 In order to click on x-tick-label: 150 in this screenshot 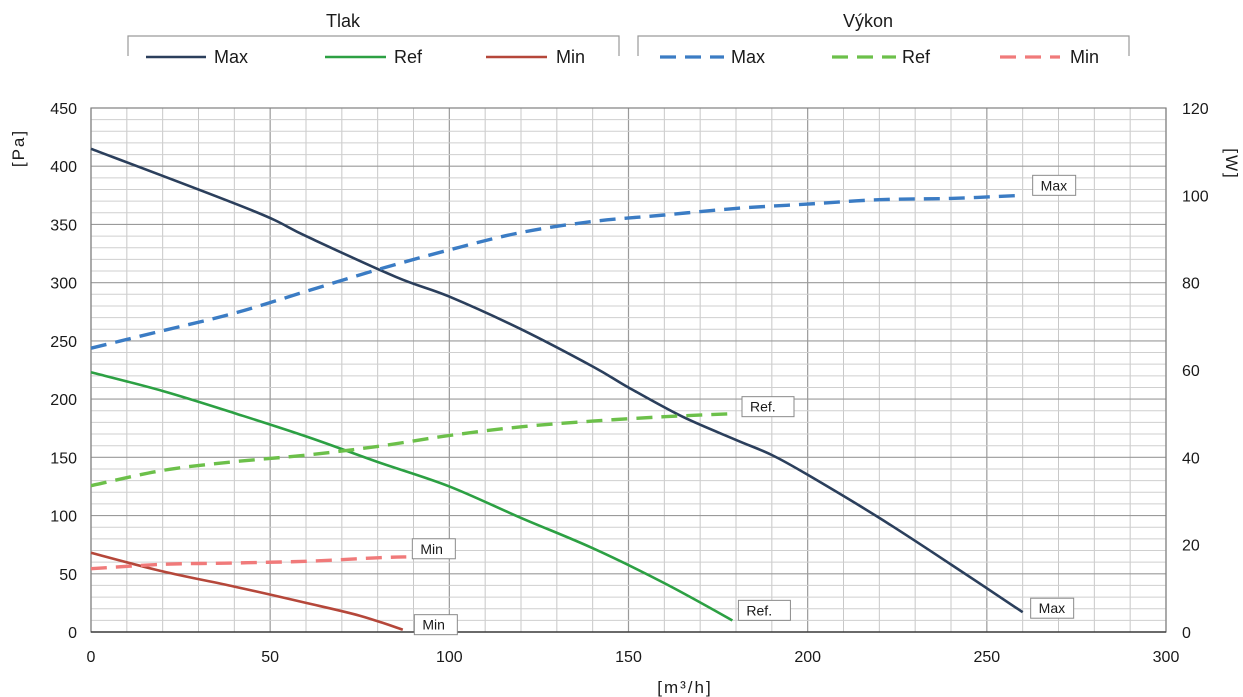, I will do `click(628, 657)`.